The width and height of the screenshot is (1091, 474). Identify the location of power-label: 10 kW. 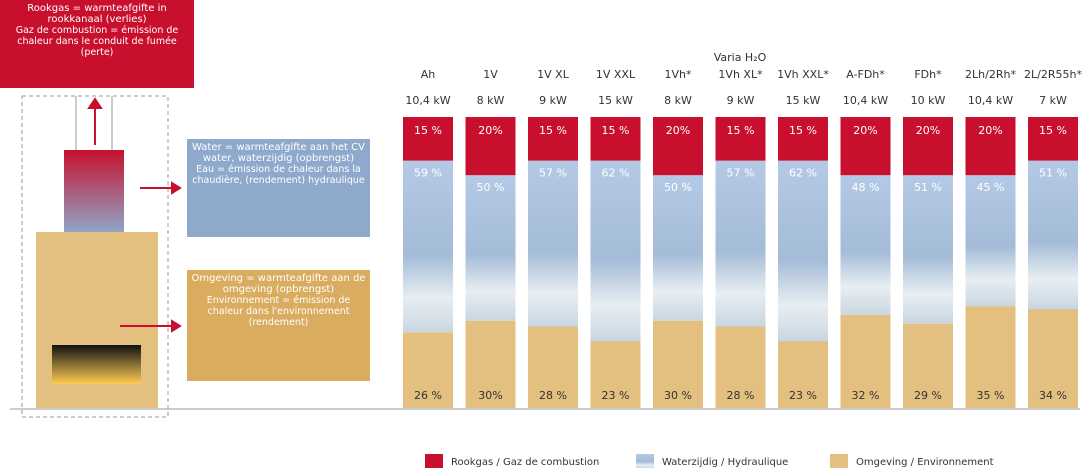
(928, 100).